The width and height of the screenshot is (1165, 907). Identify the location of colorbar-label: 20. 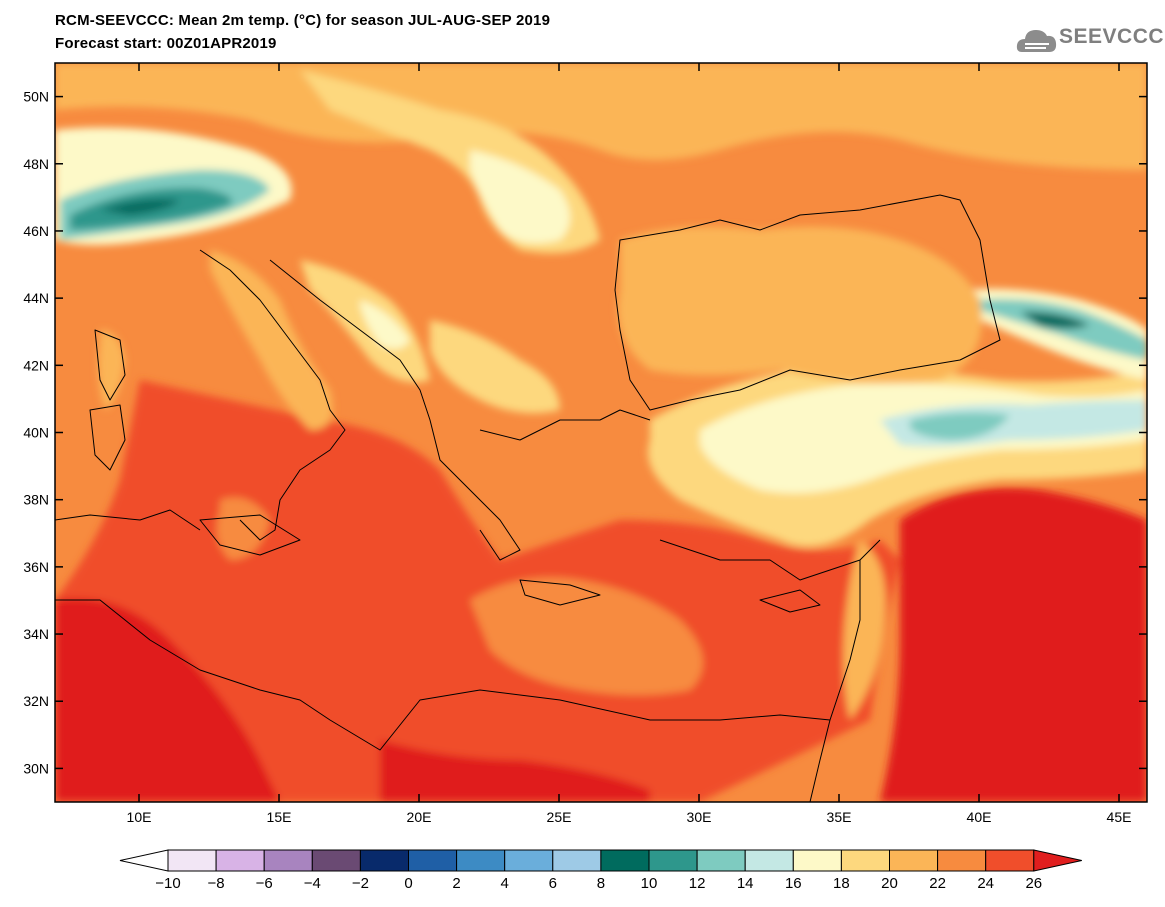
(889, 883).